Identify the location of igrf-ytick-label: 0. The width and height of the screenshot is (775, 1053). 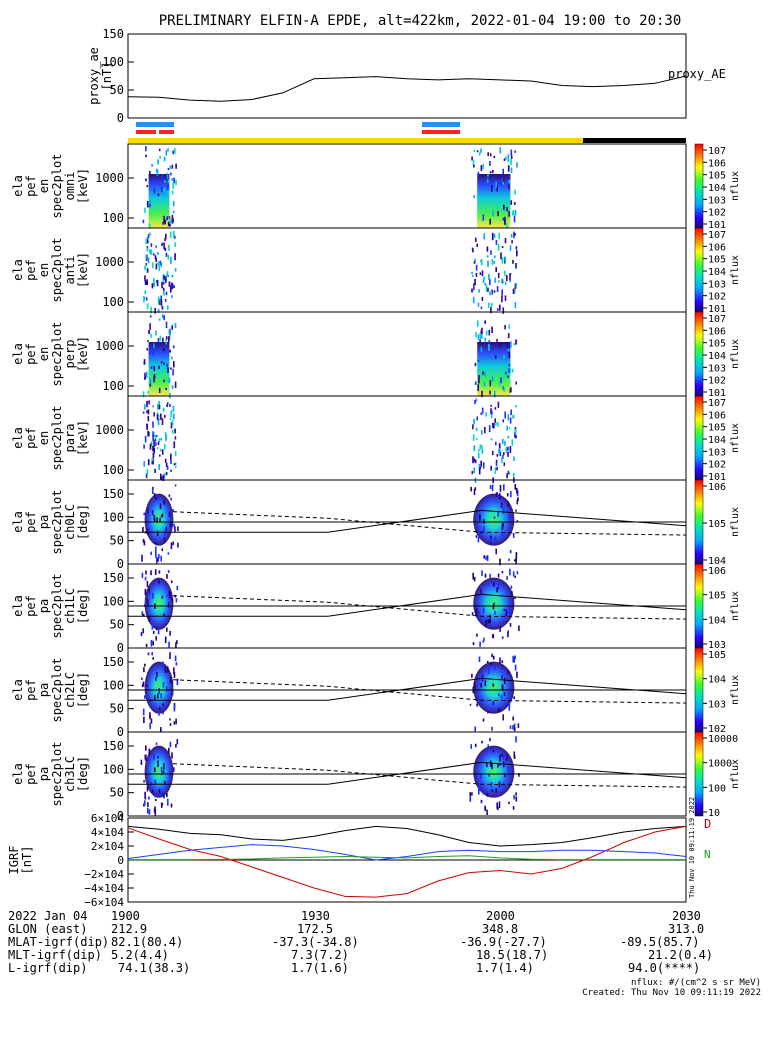
(120, 860).